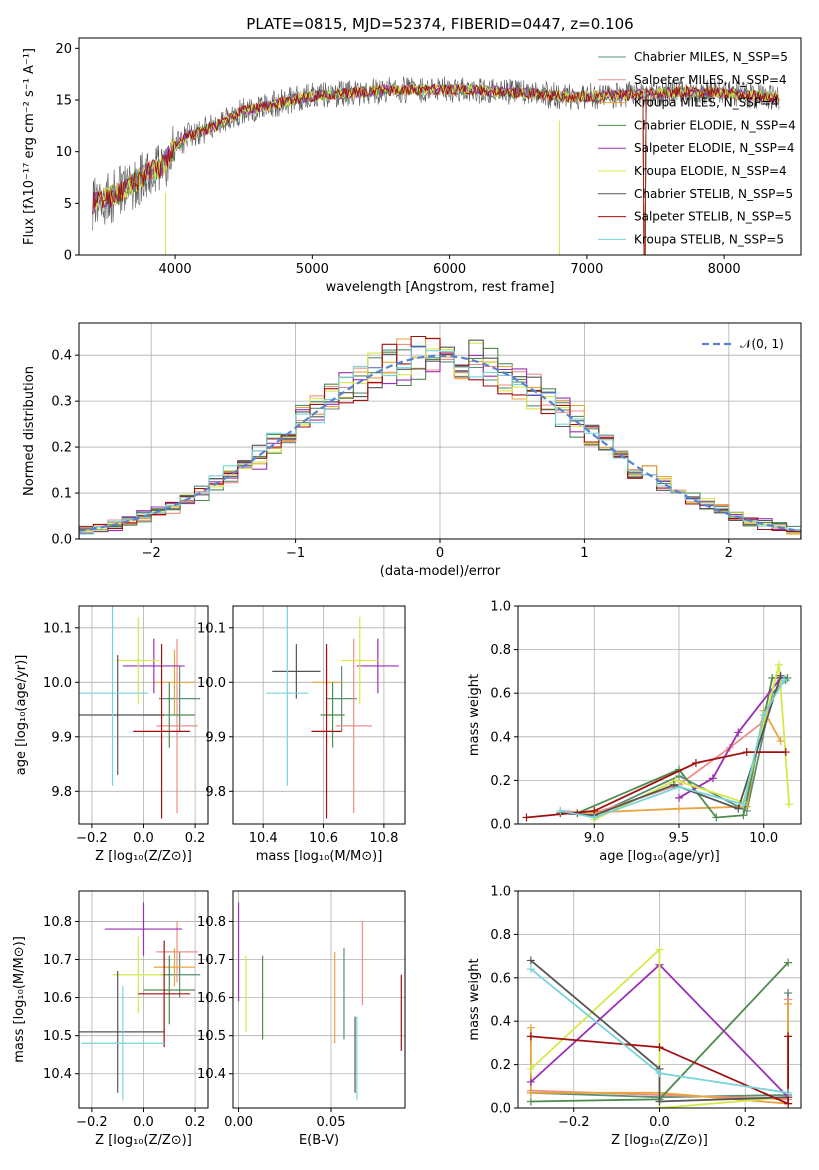  Describe the element at coordinates (215, 792) in the screenshot. I see `y-tick-label: 9.8` at that location.